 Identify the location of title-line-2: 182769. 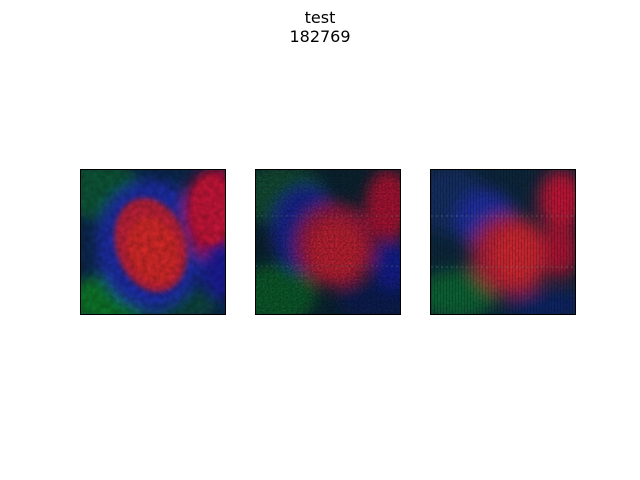
(320, 36).